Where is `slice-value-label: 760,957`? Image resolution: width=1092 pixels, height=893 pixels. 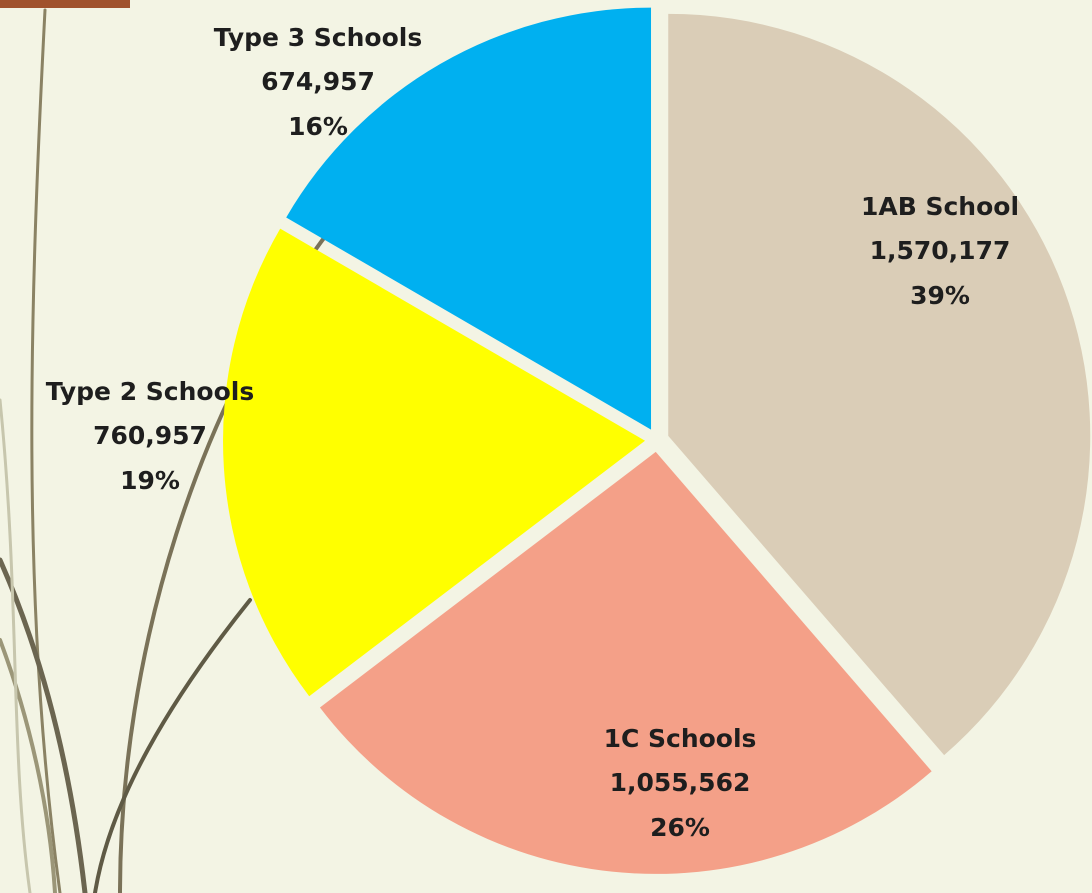 slice-value-label: 760,957 is located at coordinates (150, 435).